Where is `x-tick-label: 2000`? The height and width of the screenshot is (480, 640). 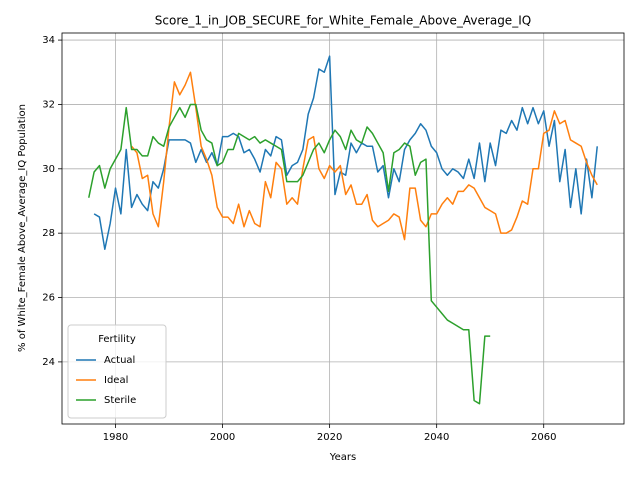 x-tick-label: 2000 is located at coordinates (222, 437).